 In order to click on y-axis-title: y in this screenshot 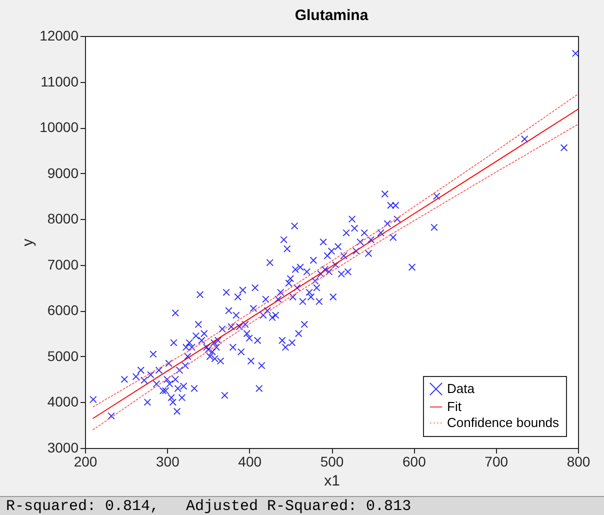, I will do `click(28, 242)`.